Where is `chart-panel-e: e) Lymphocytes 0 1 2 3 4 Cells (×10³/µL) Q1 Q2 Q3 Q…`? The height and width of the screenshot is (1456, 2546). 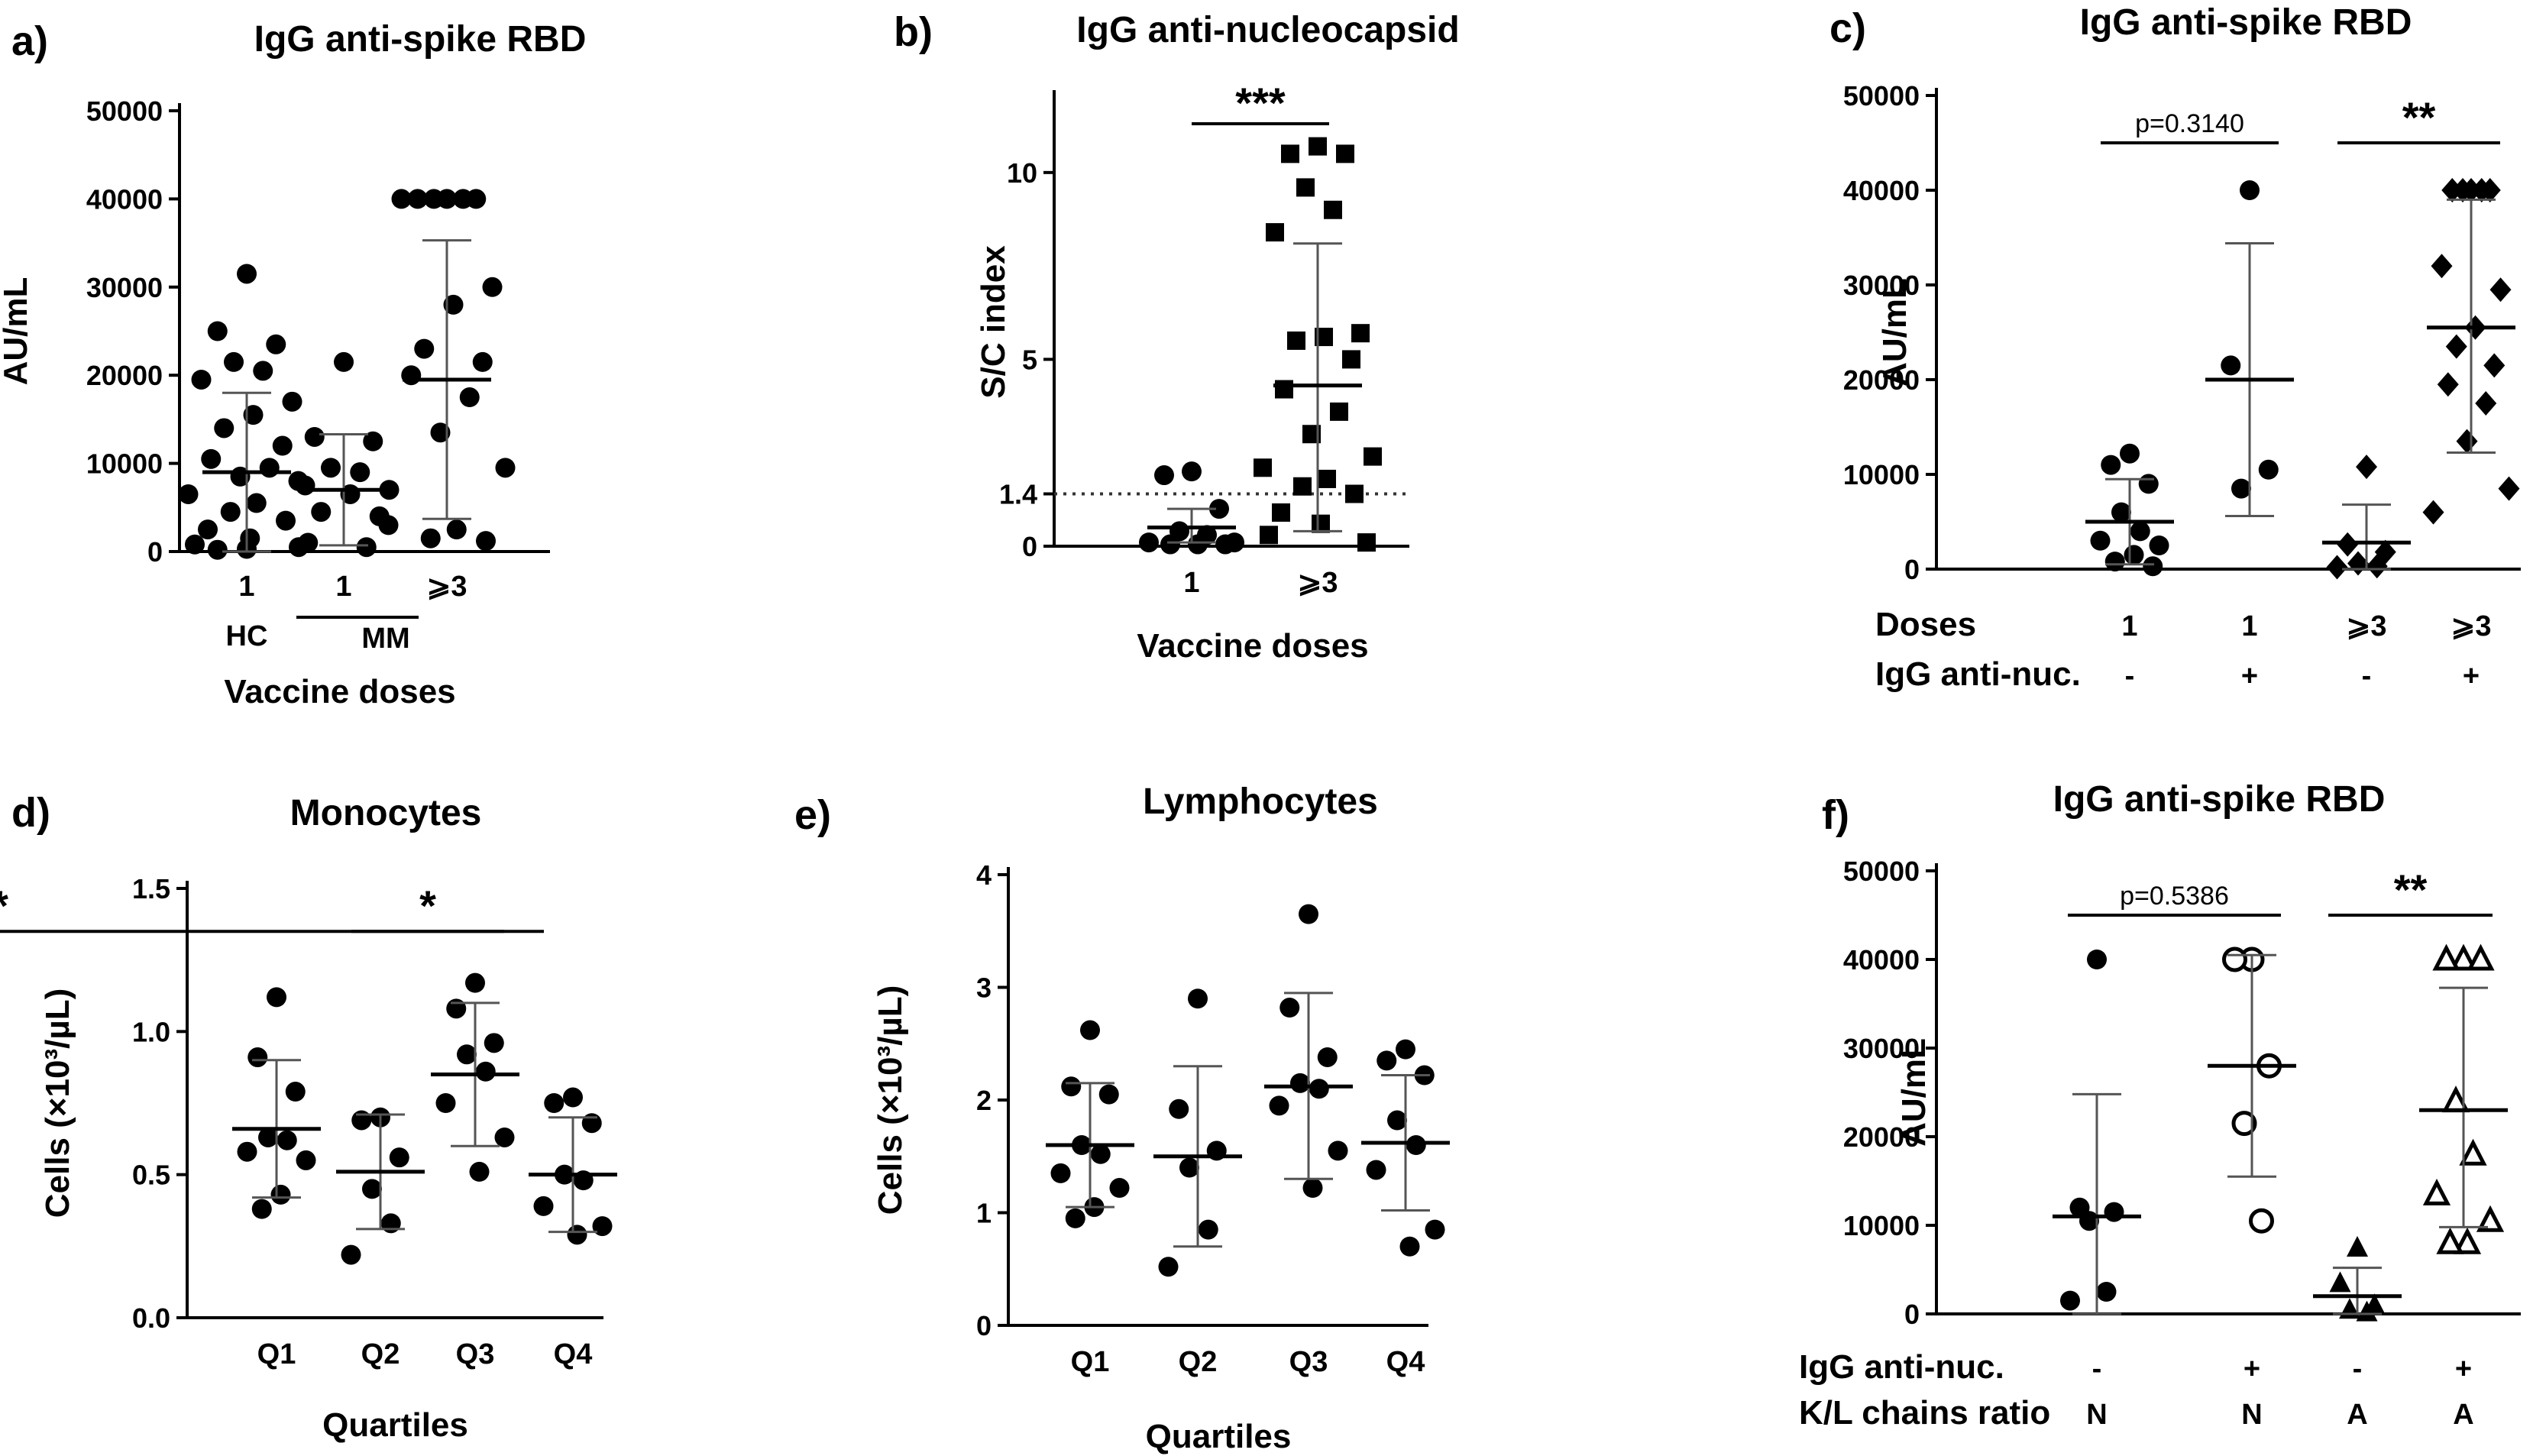
chart-panel-e: e) Lymphocytes 0 1 2 3 4 Cells (×10³/µL) Q1 Q2 Q3 Q… is located at coordinates (1122, 1118).